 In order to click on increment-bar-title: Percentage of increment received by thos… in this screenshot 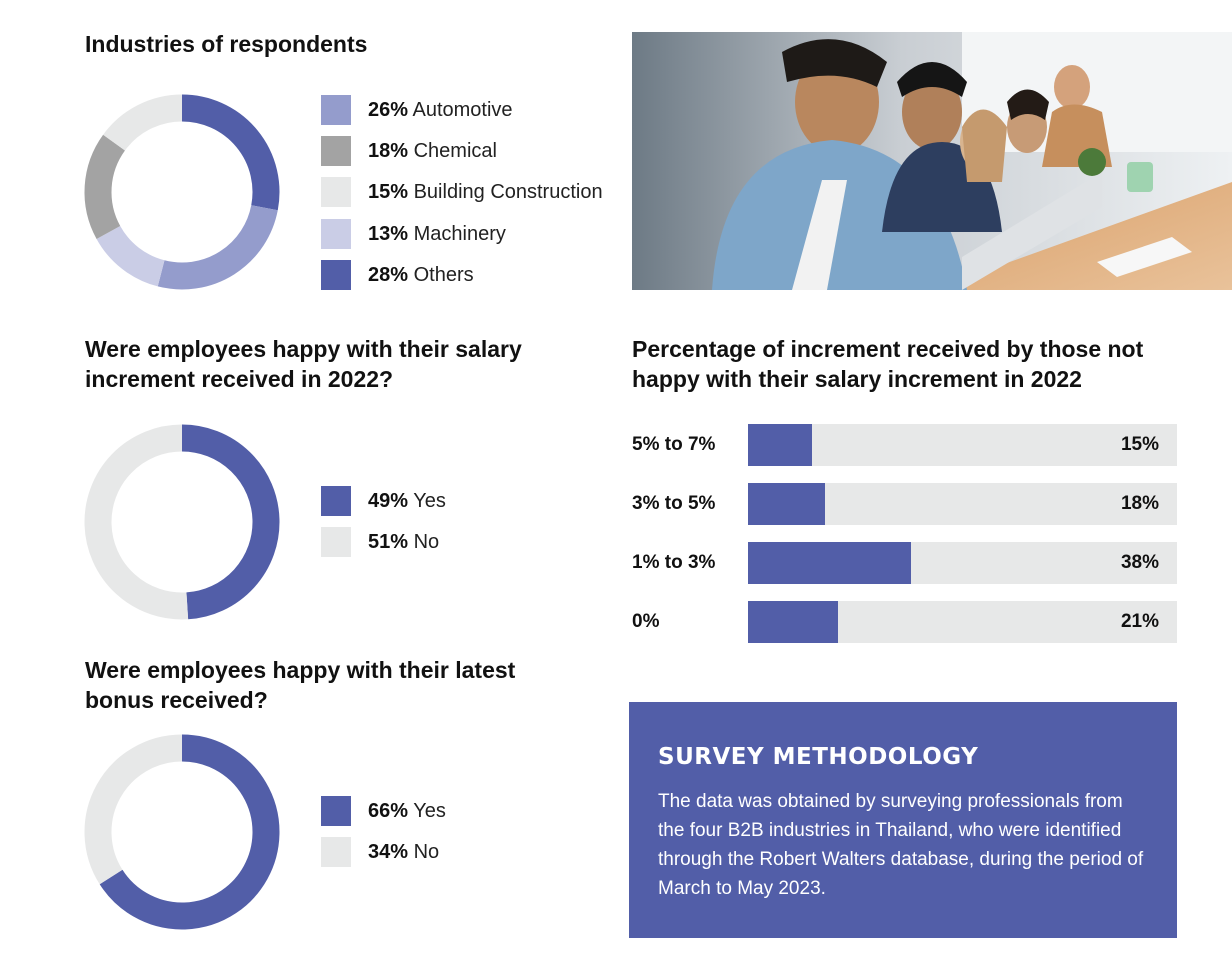, I will do `click(888, 364)`.